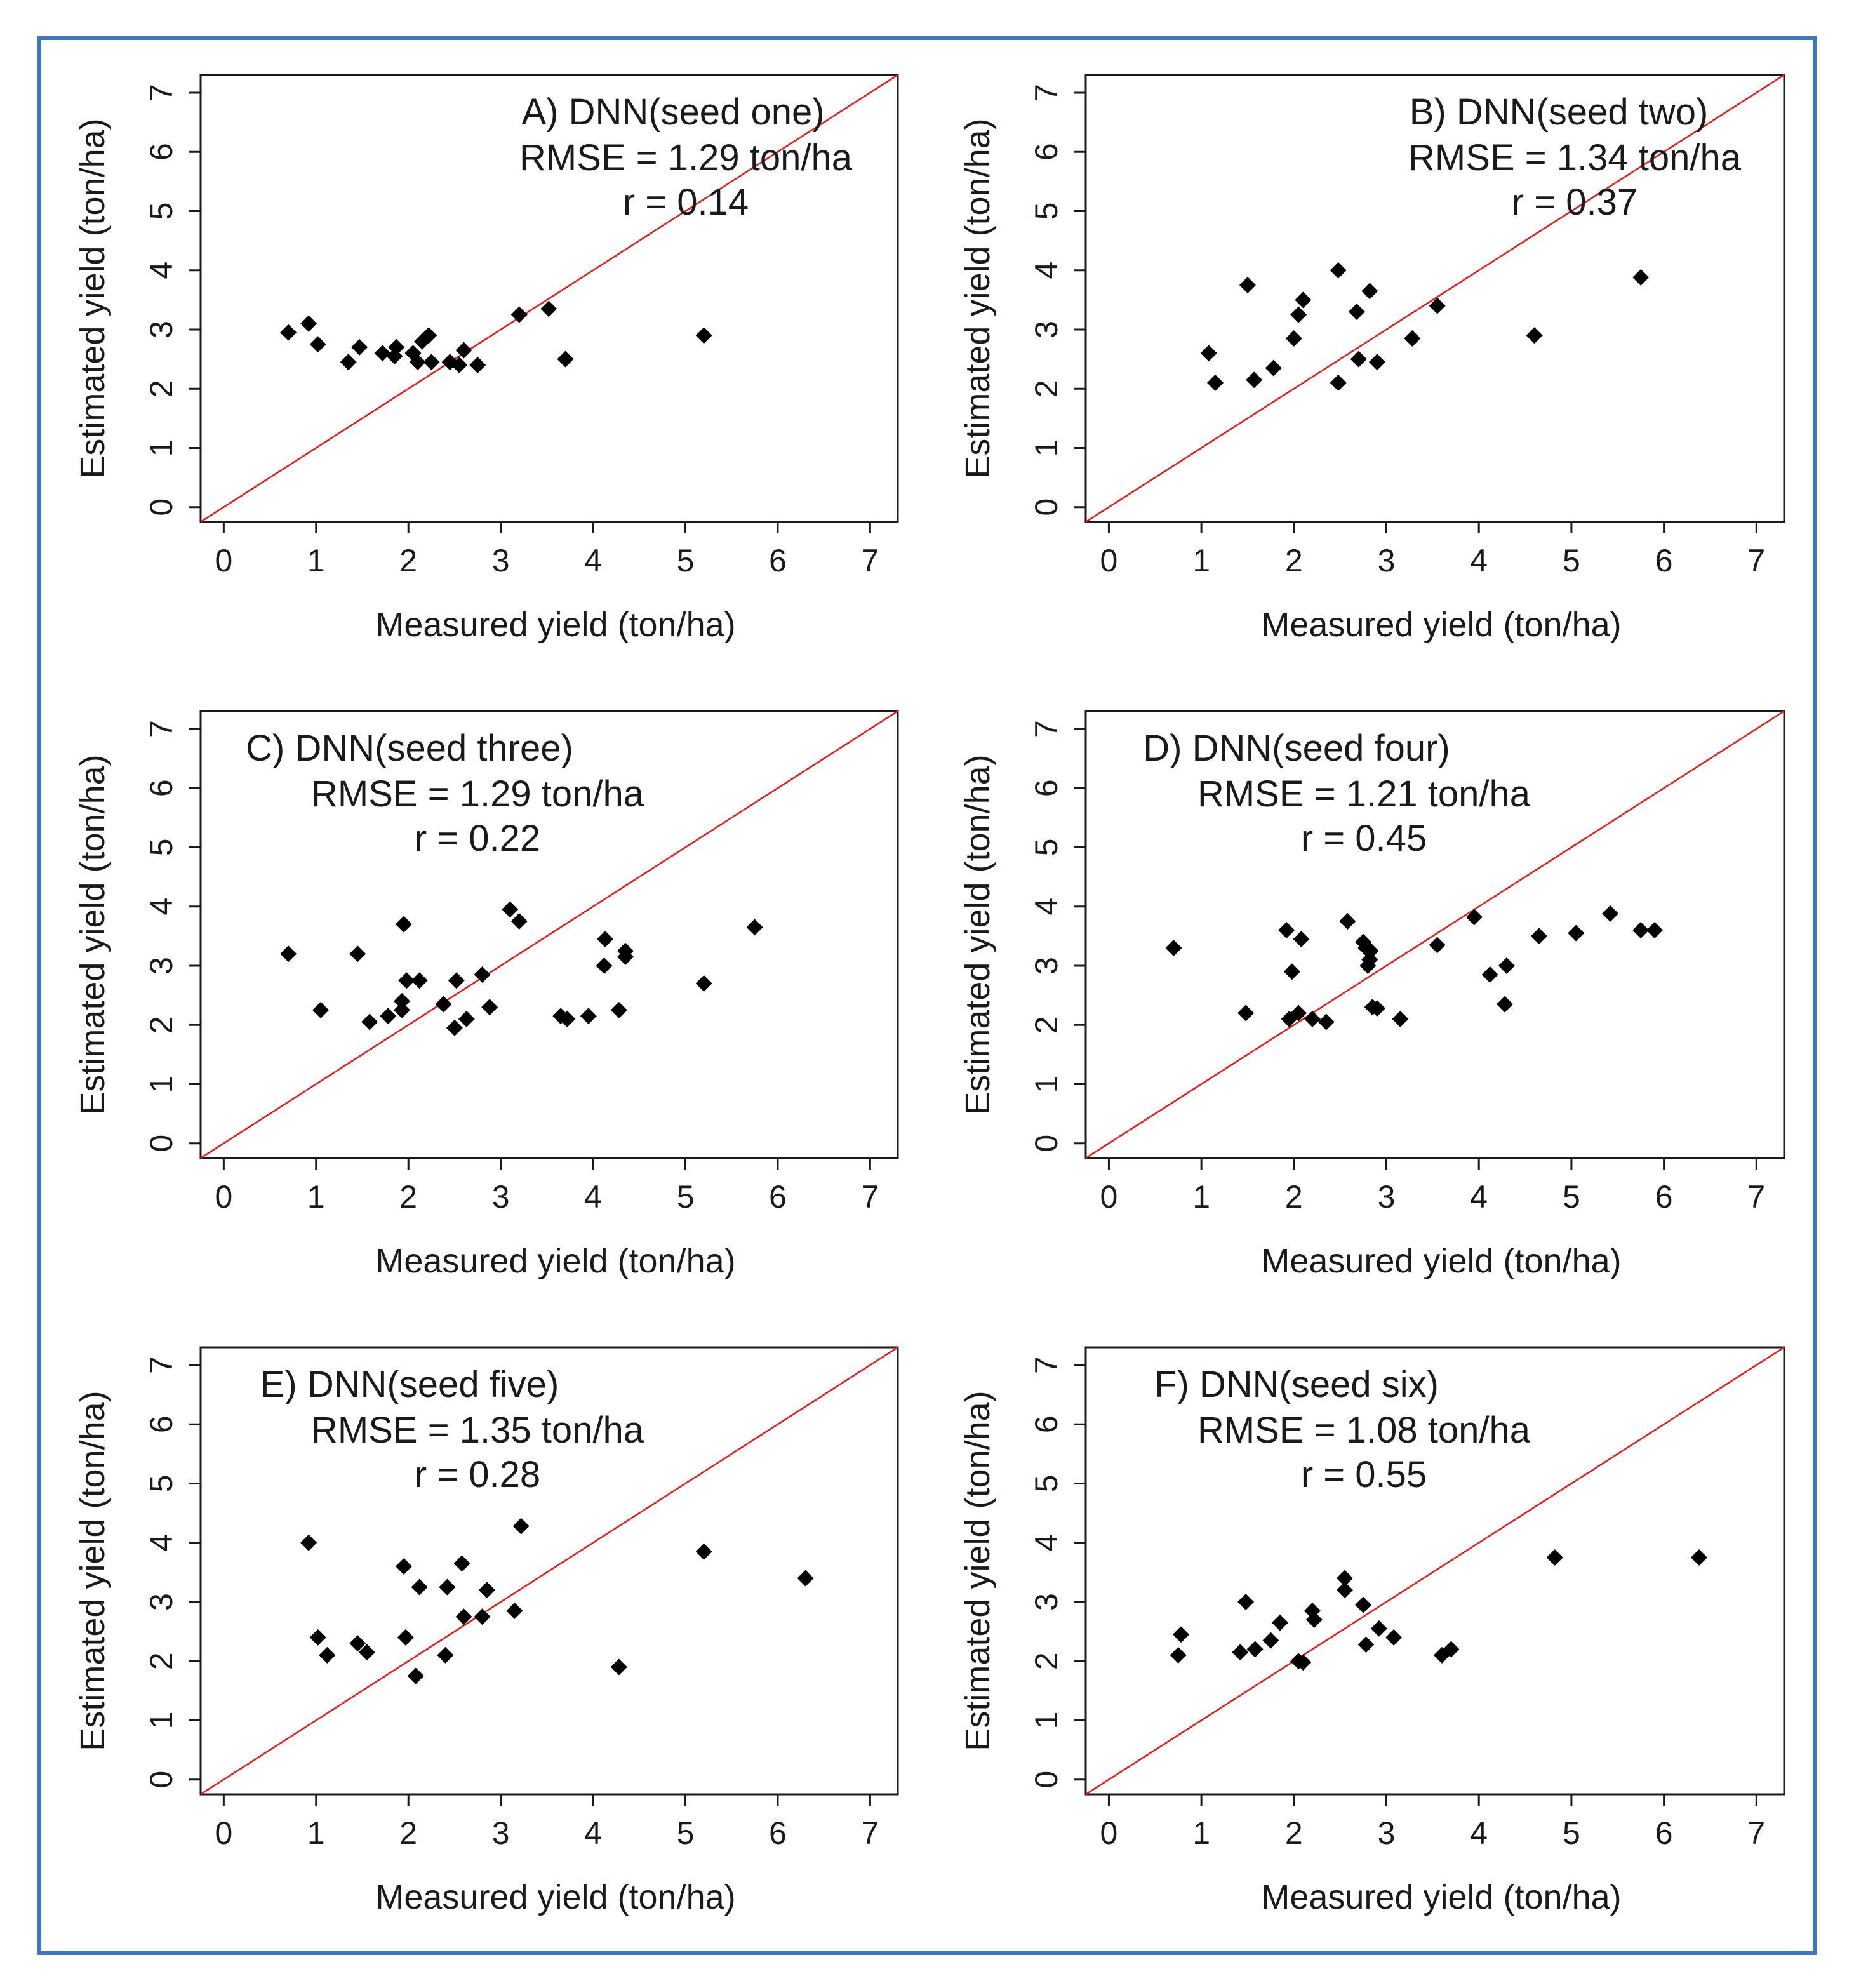 Image resolution: width=1854 pixels, height=1988 pixels. What do you see at coordinates (1575, 202) in the screenshot?
I see `r-annotation: r = 0.37` at bounding box center [1575, 202].